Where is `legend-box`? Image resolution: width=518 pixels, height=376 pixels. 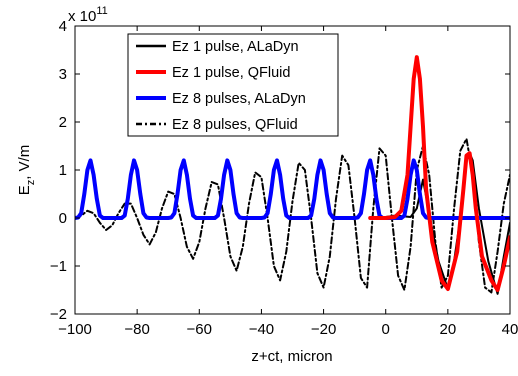
legend-box is located at coordinates (233, 85).